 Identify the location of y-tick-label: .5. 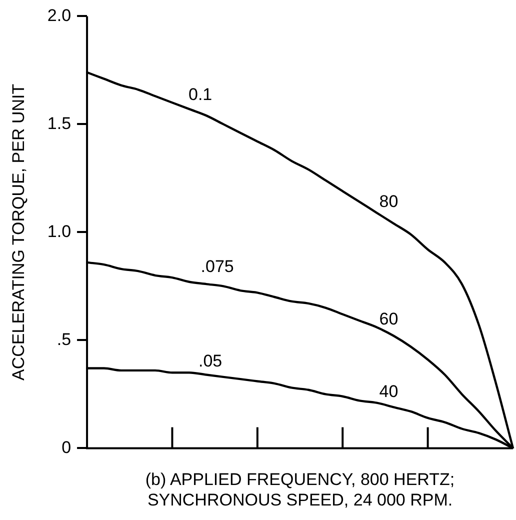
(64, 339).